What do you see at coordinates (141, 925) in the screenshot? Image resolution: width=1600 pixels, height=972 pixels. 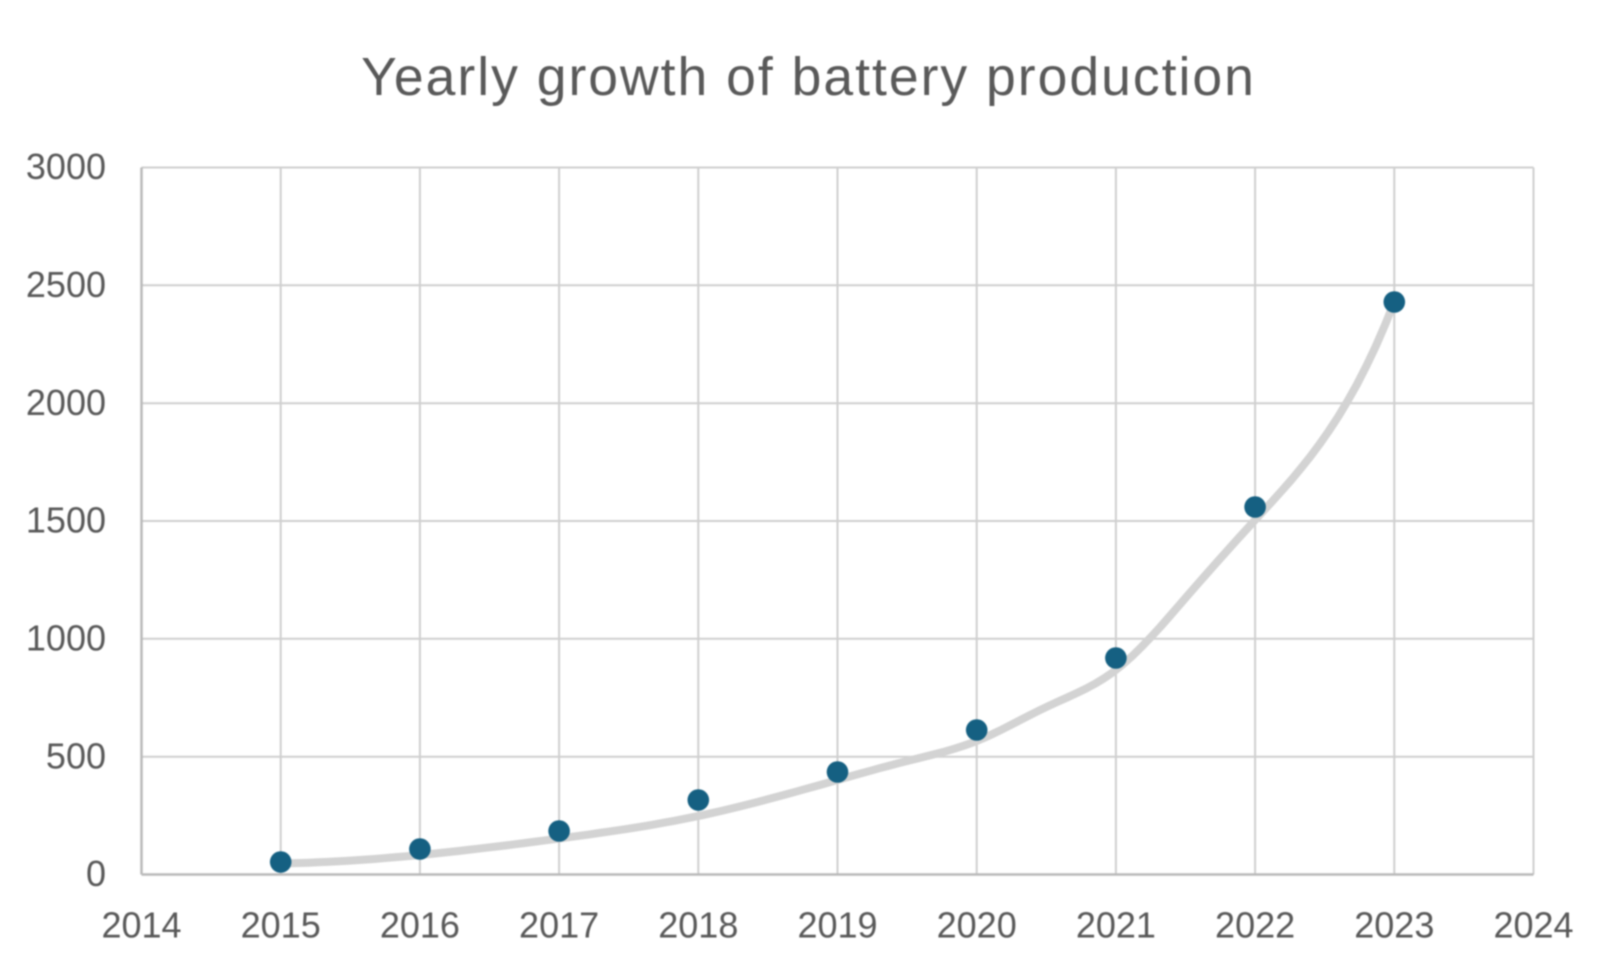 I see `svg-text: 2014` at bounding box center [141, 925].